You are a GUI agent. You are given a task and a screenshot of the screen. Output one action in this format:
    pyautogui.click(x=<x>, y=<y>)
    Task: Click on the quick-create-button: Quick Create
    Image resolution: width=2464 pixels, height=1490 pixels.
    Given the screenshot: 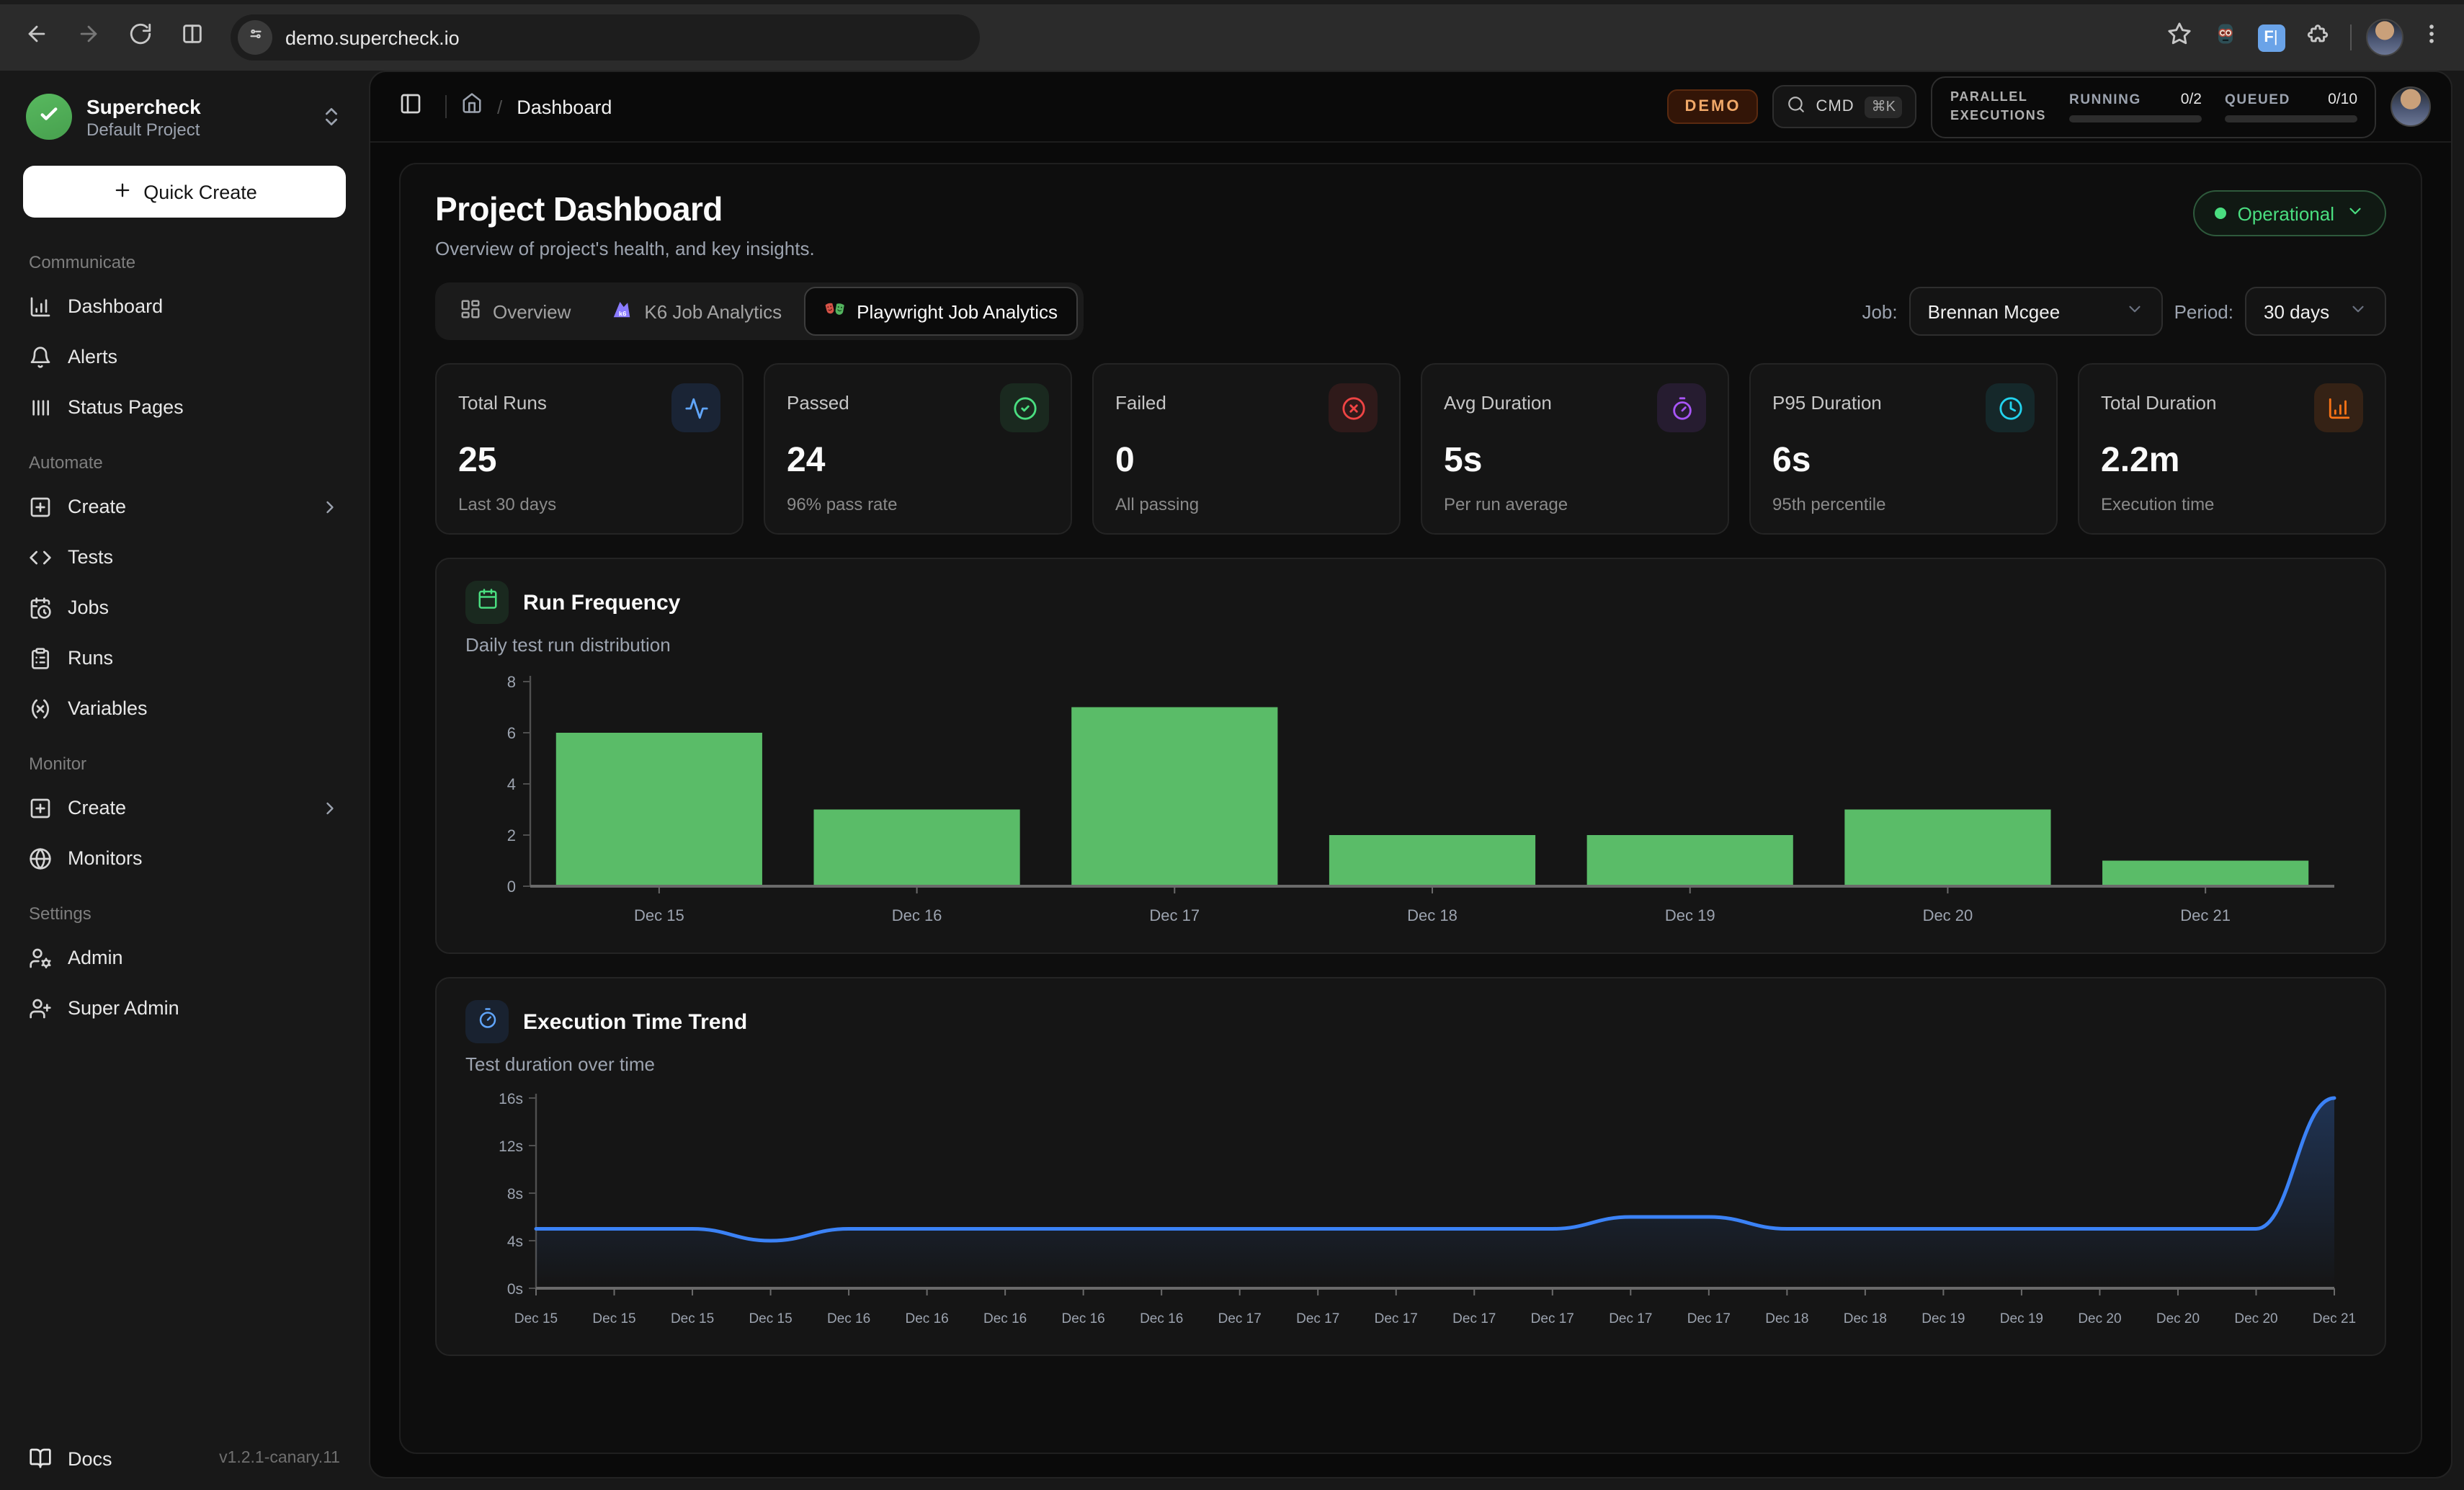 What is the action you would take?
    pyautogui.click(x=184, y=192)
    